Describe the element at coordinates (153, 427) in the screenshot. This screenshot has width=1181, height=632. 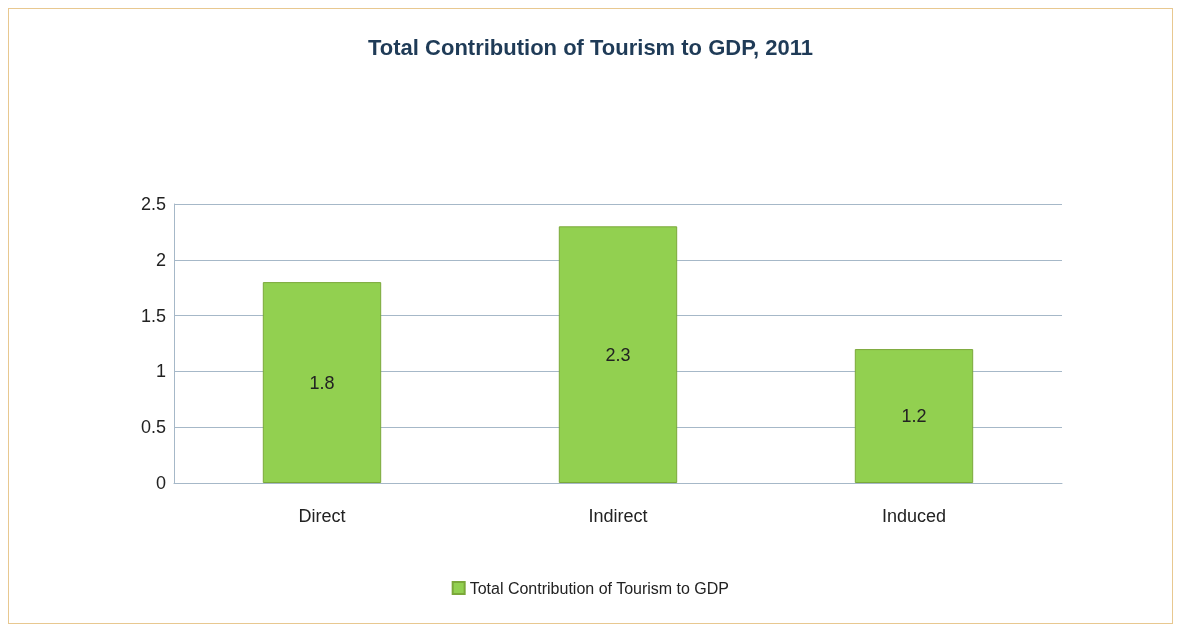
I see `y-tick-label: 0.5` at that location.